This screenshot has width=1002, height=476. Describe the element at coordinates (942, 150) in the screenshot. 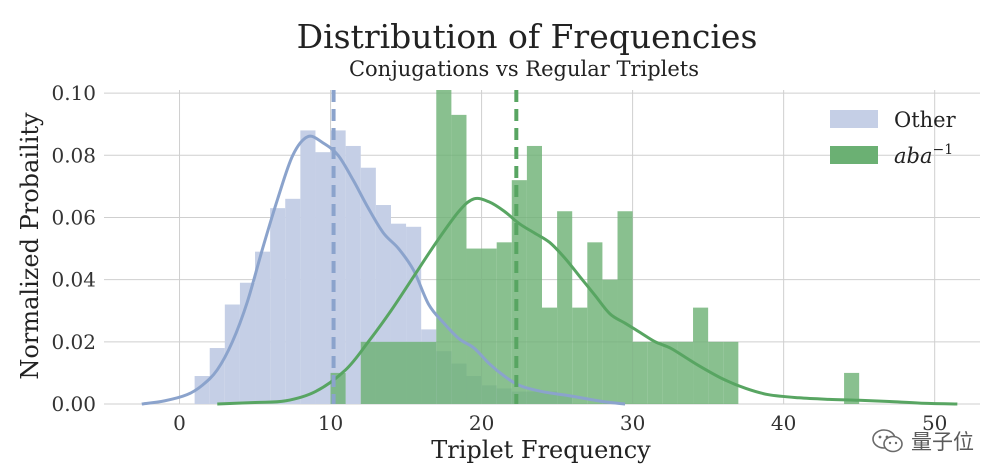

I see `legend-label-aba-superscript: −1` at that location.